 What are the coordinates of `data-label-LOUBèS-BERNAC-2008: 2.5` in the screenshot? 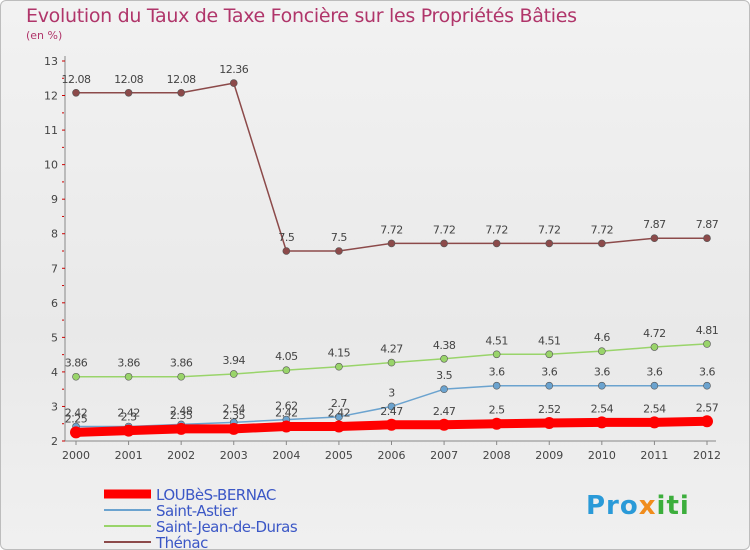 It's located at (497, 410).